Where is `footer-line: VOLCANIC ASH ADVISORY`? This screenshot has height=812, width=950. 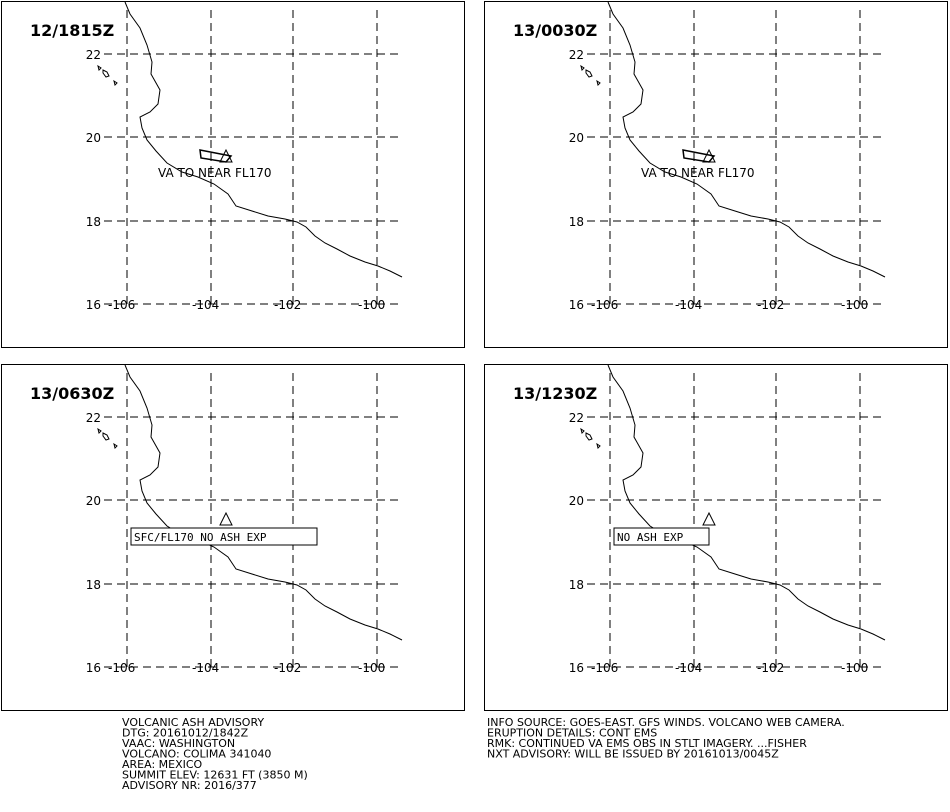
footer-line: VOLCANIC ASH ADVISORY is located at coordinates (193, 722).